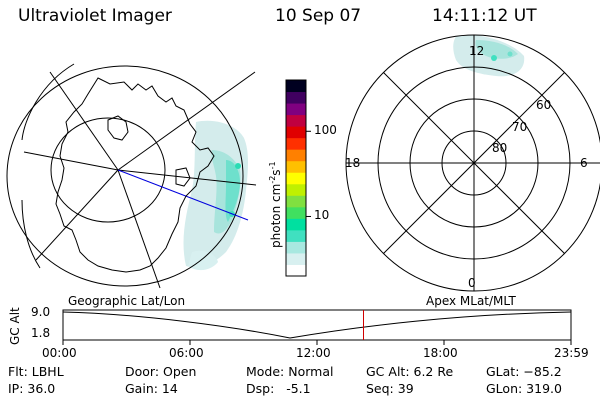 The width and height of the screenshot is (600, 400). I want to click on altitude-xtick-3: 18:00, so click(440, 353).